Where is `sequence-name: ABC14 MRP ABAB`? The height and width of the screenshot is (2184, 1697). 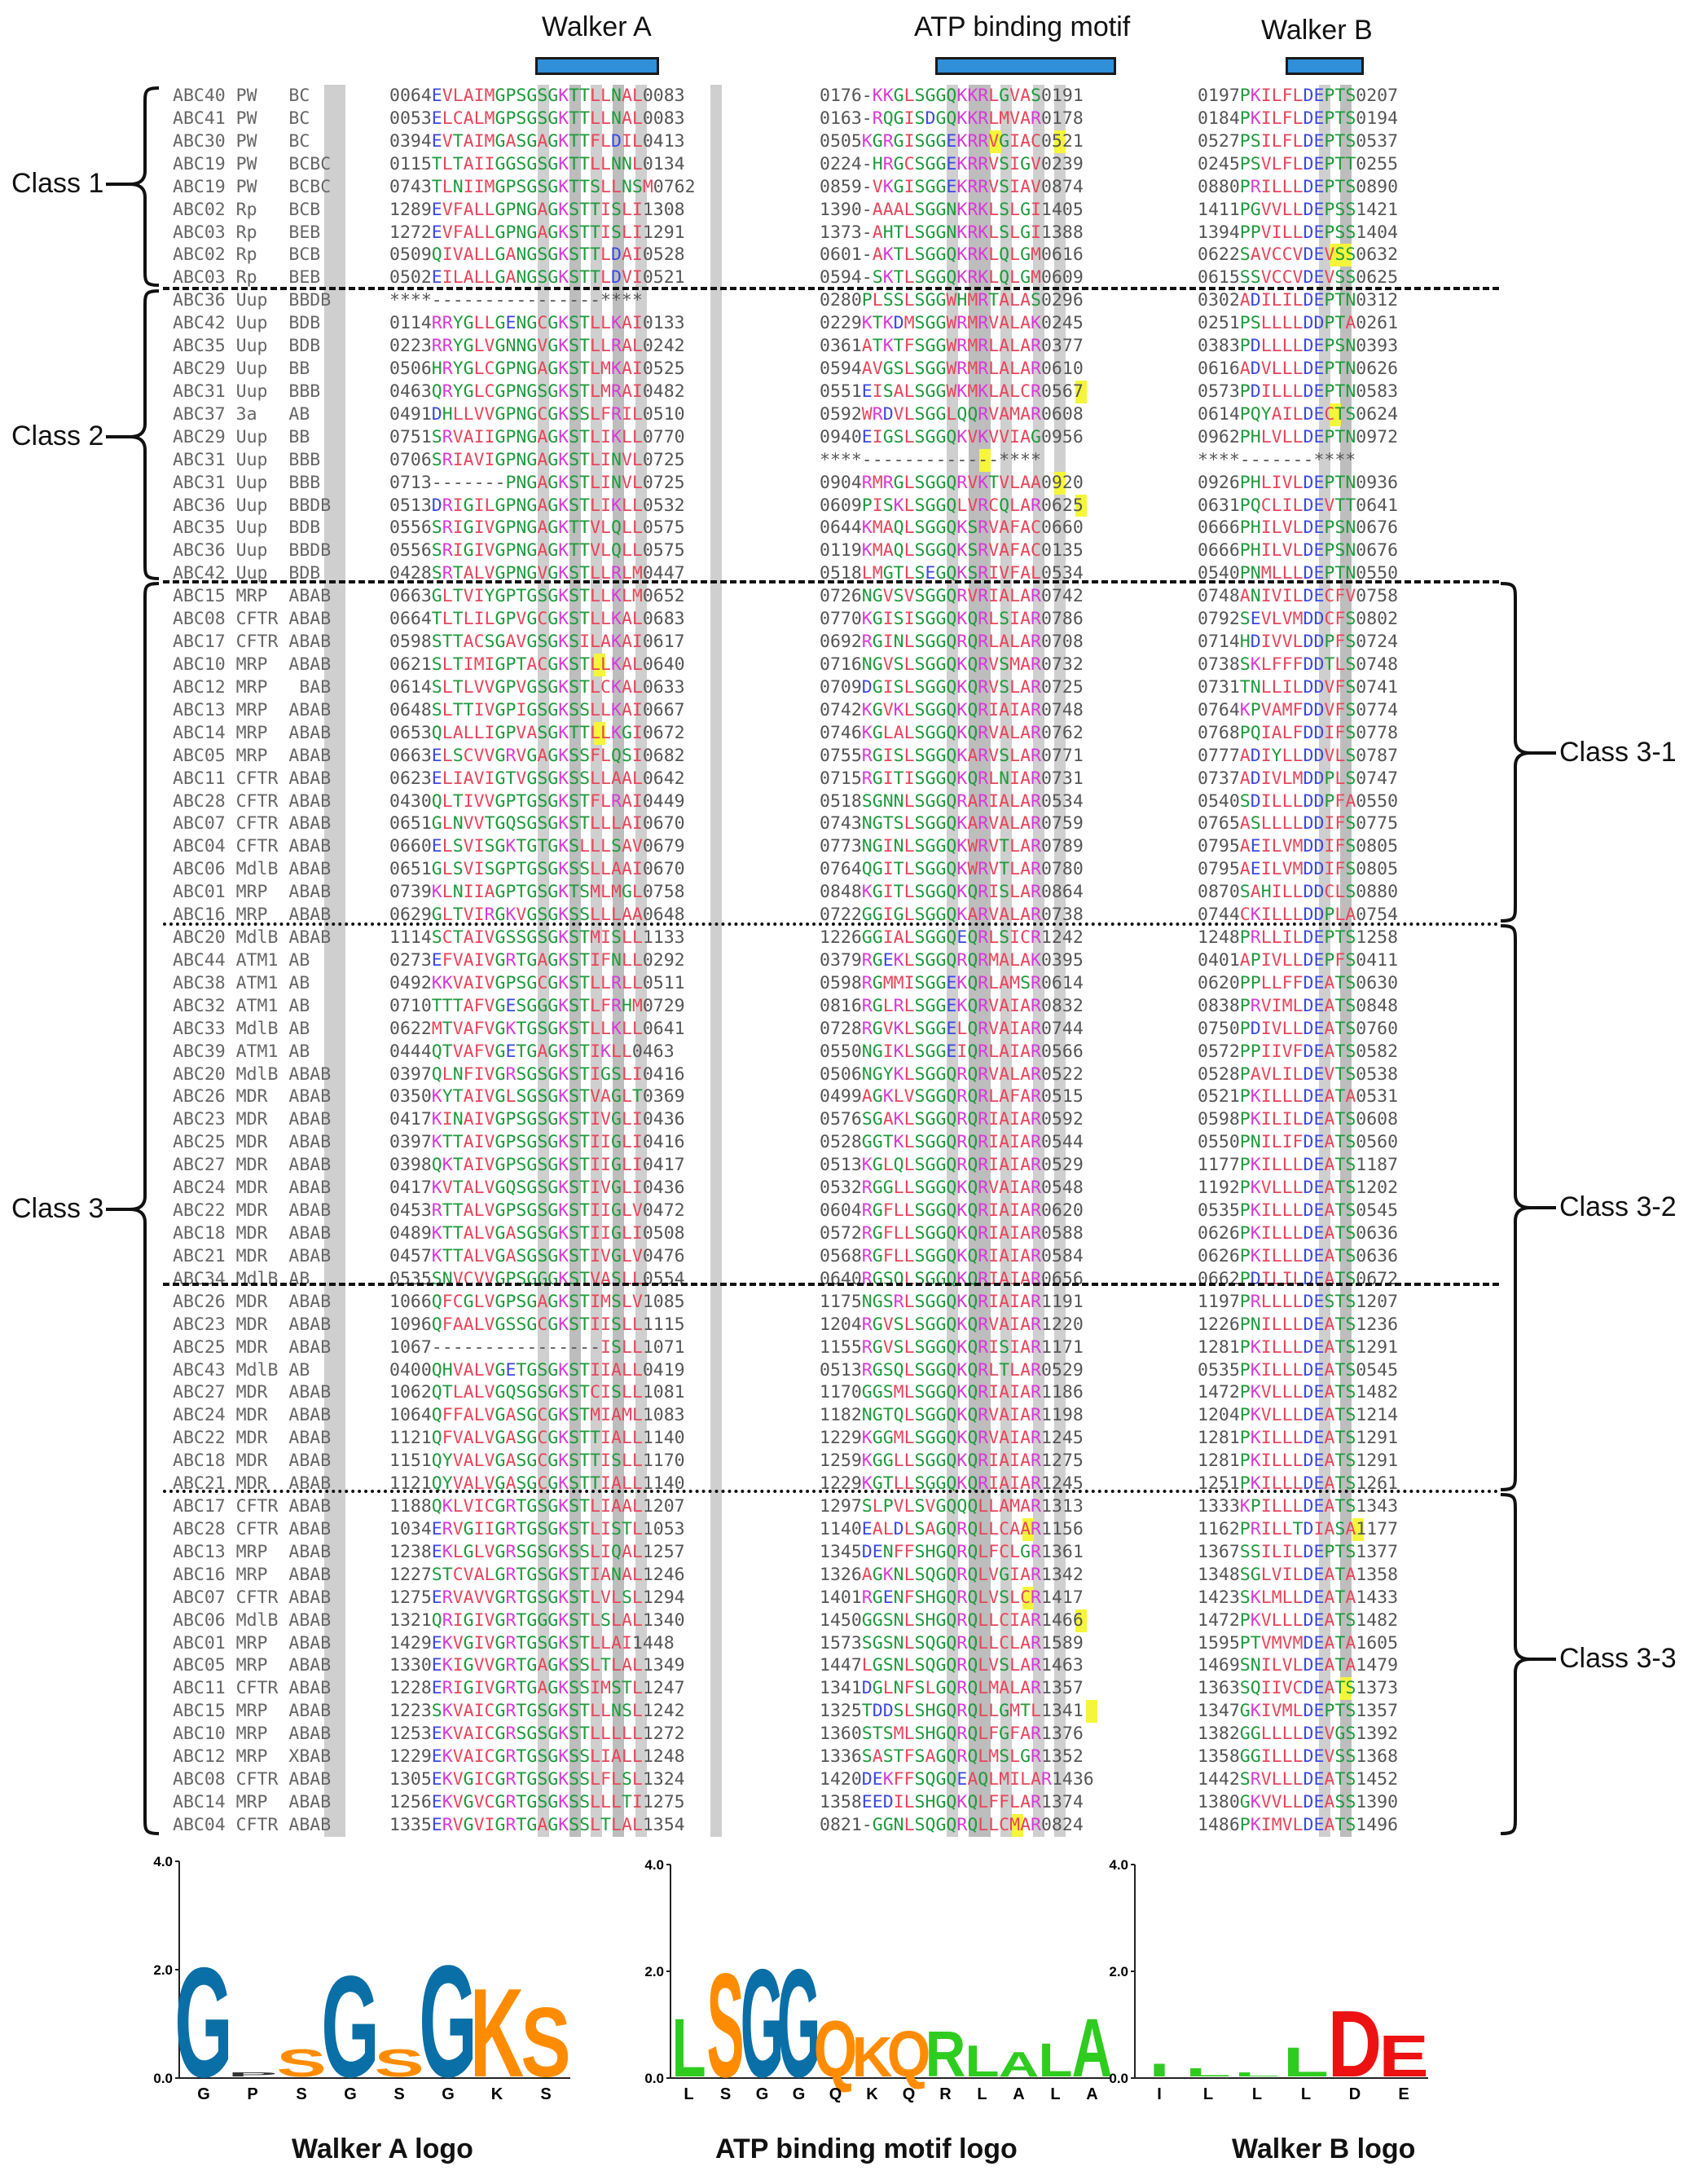 sequence-name: ABC14 MRP ABAB is located at coordinates (252, 1802).